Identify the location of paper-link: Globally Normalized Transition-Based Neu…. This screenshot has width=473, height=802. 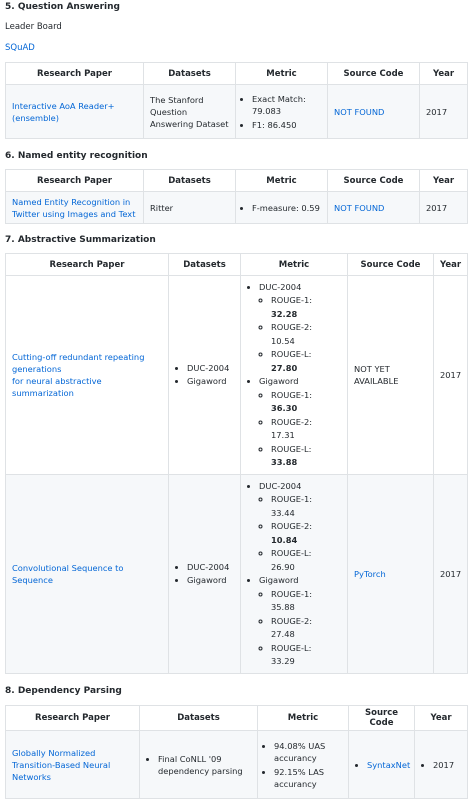
(61, 764).